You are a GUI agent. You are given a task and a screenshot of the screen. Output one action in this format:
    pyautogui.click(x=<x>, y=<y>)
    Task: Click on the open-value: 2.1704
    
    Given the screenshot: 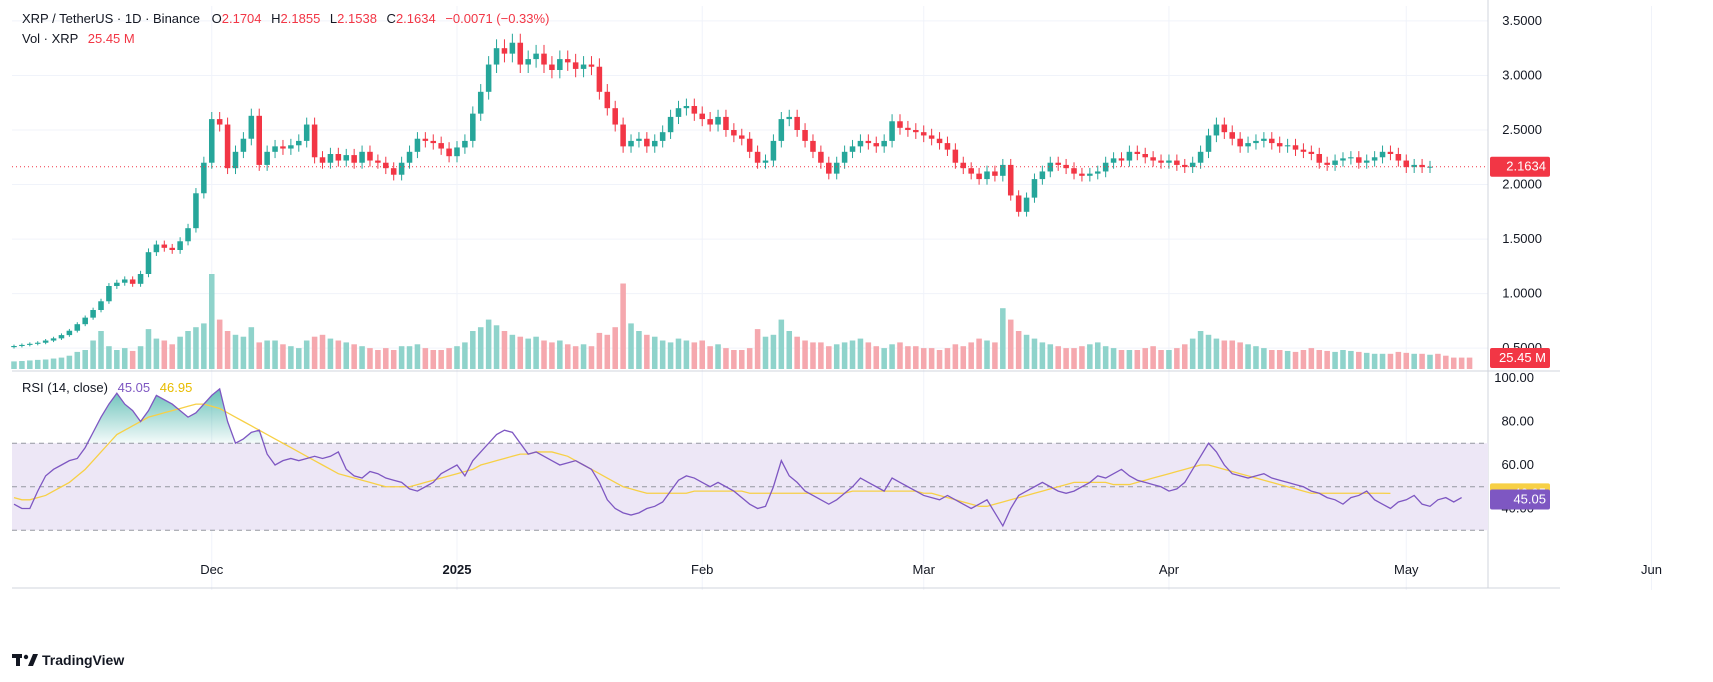 What is the action you would take?
    pyautogui.click(x=241, y=18)
    